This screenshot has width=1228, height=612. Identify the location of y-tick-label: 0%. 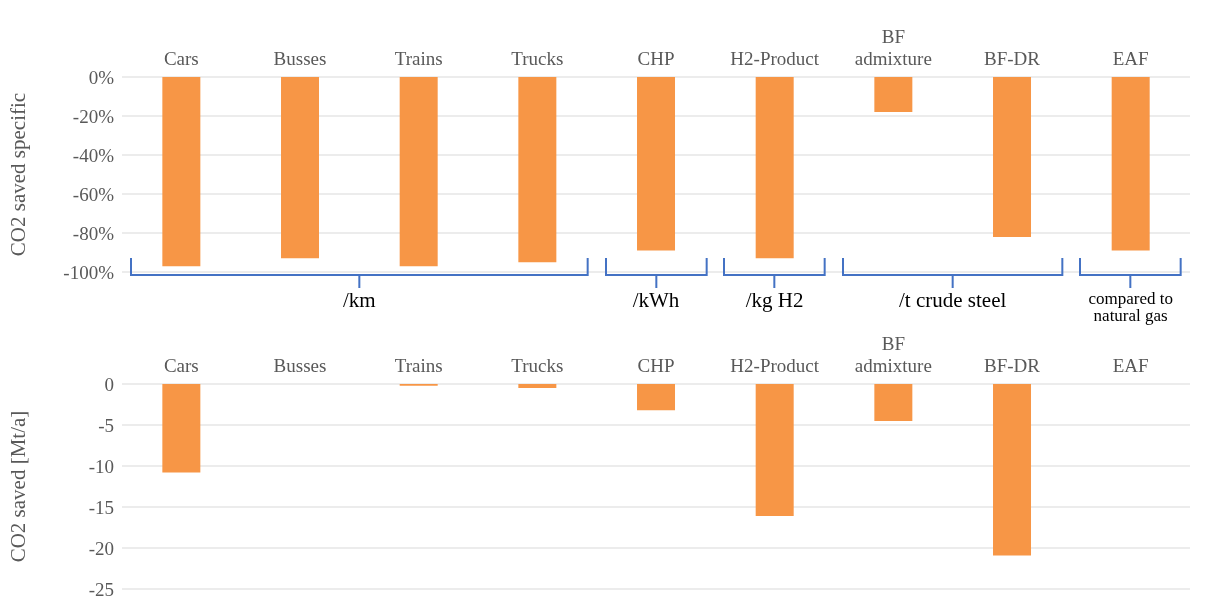
(101, 77).